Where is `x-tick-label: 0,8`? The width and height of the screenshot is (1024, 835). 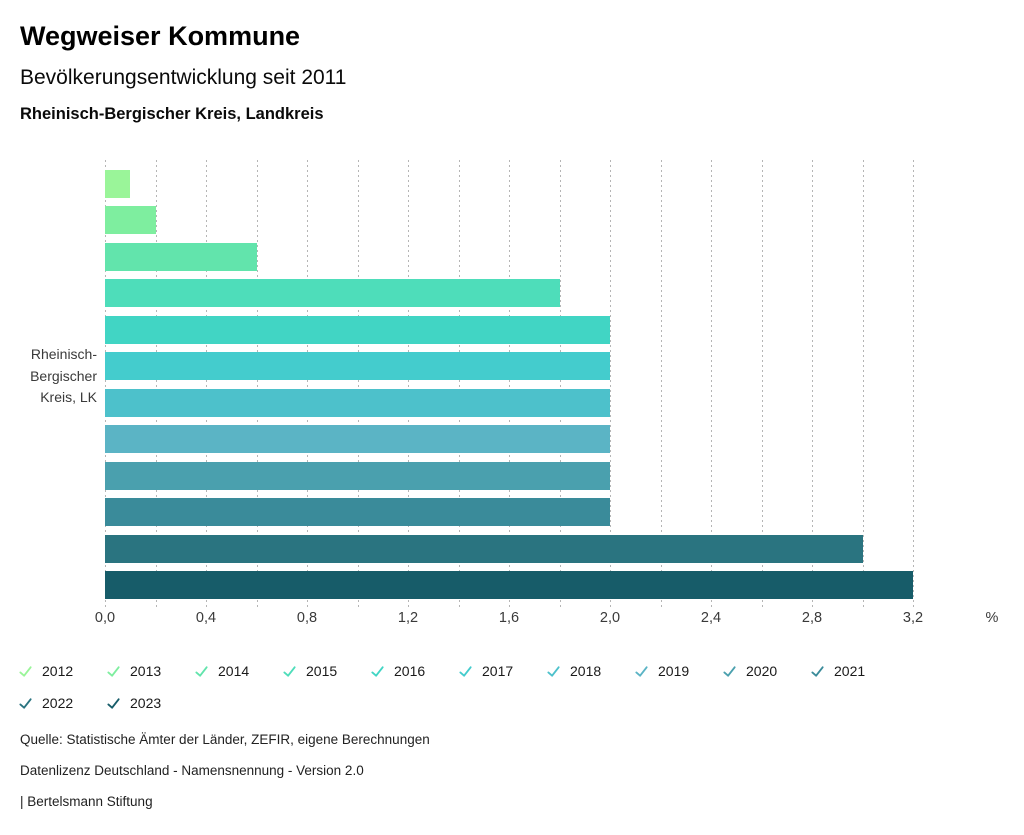
x-tick-label: 0,8 is located at coordinates (307, 618).